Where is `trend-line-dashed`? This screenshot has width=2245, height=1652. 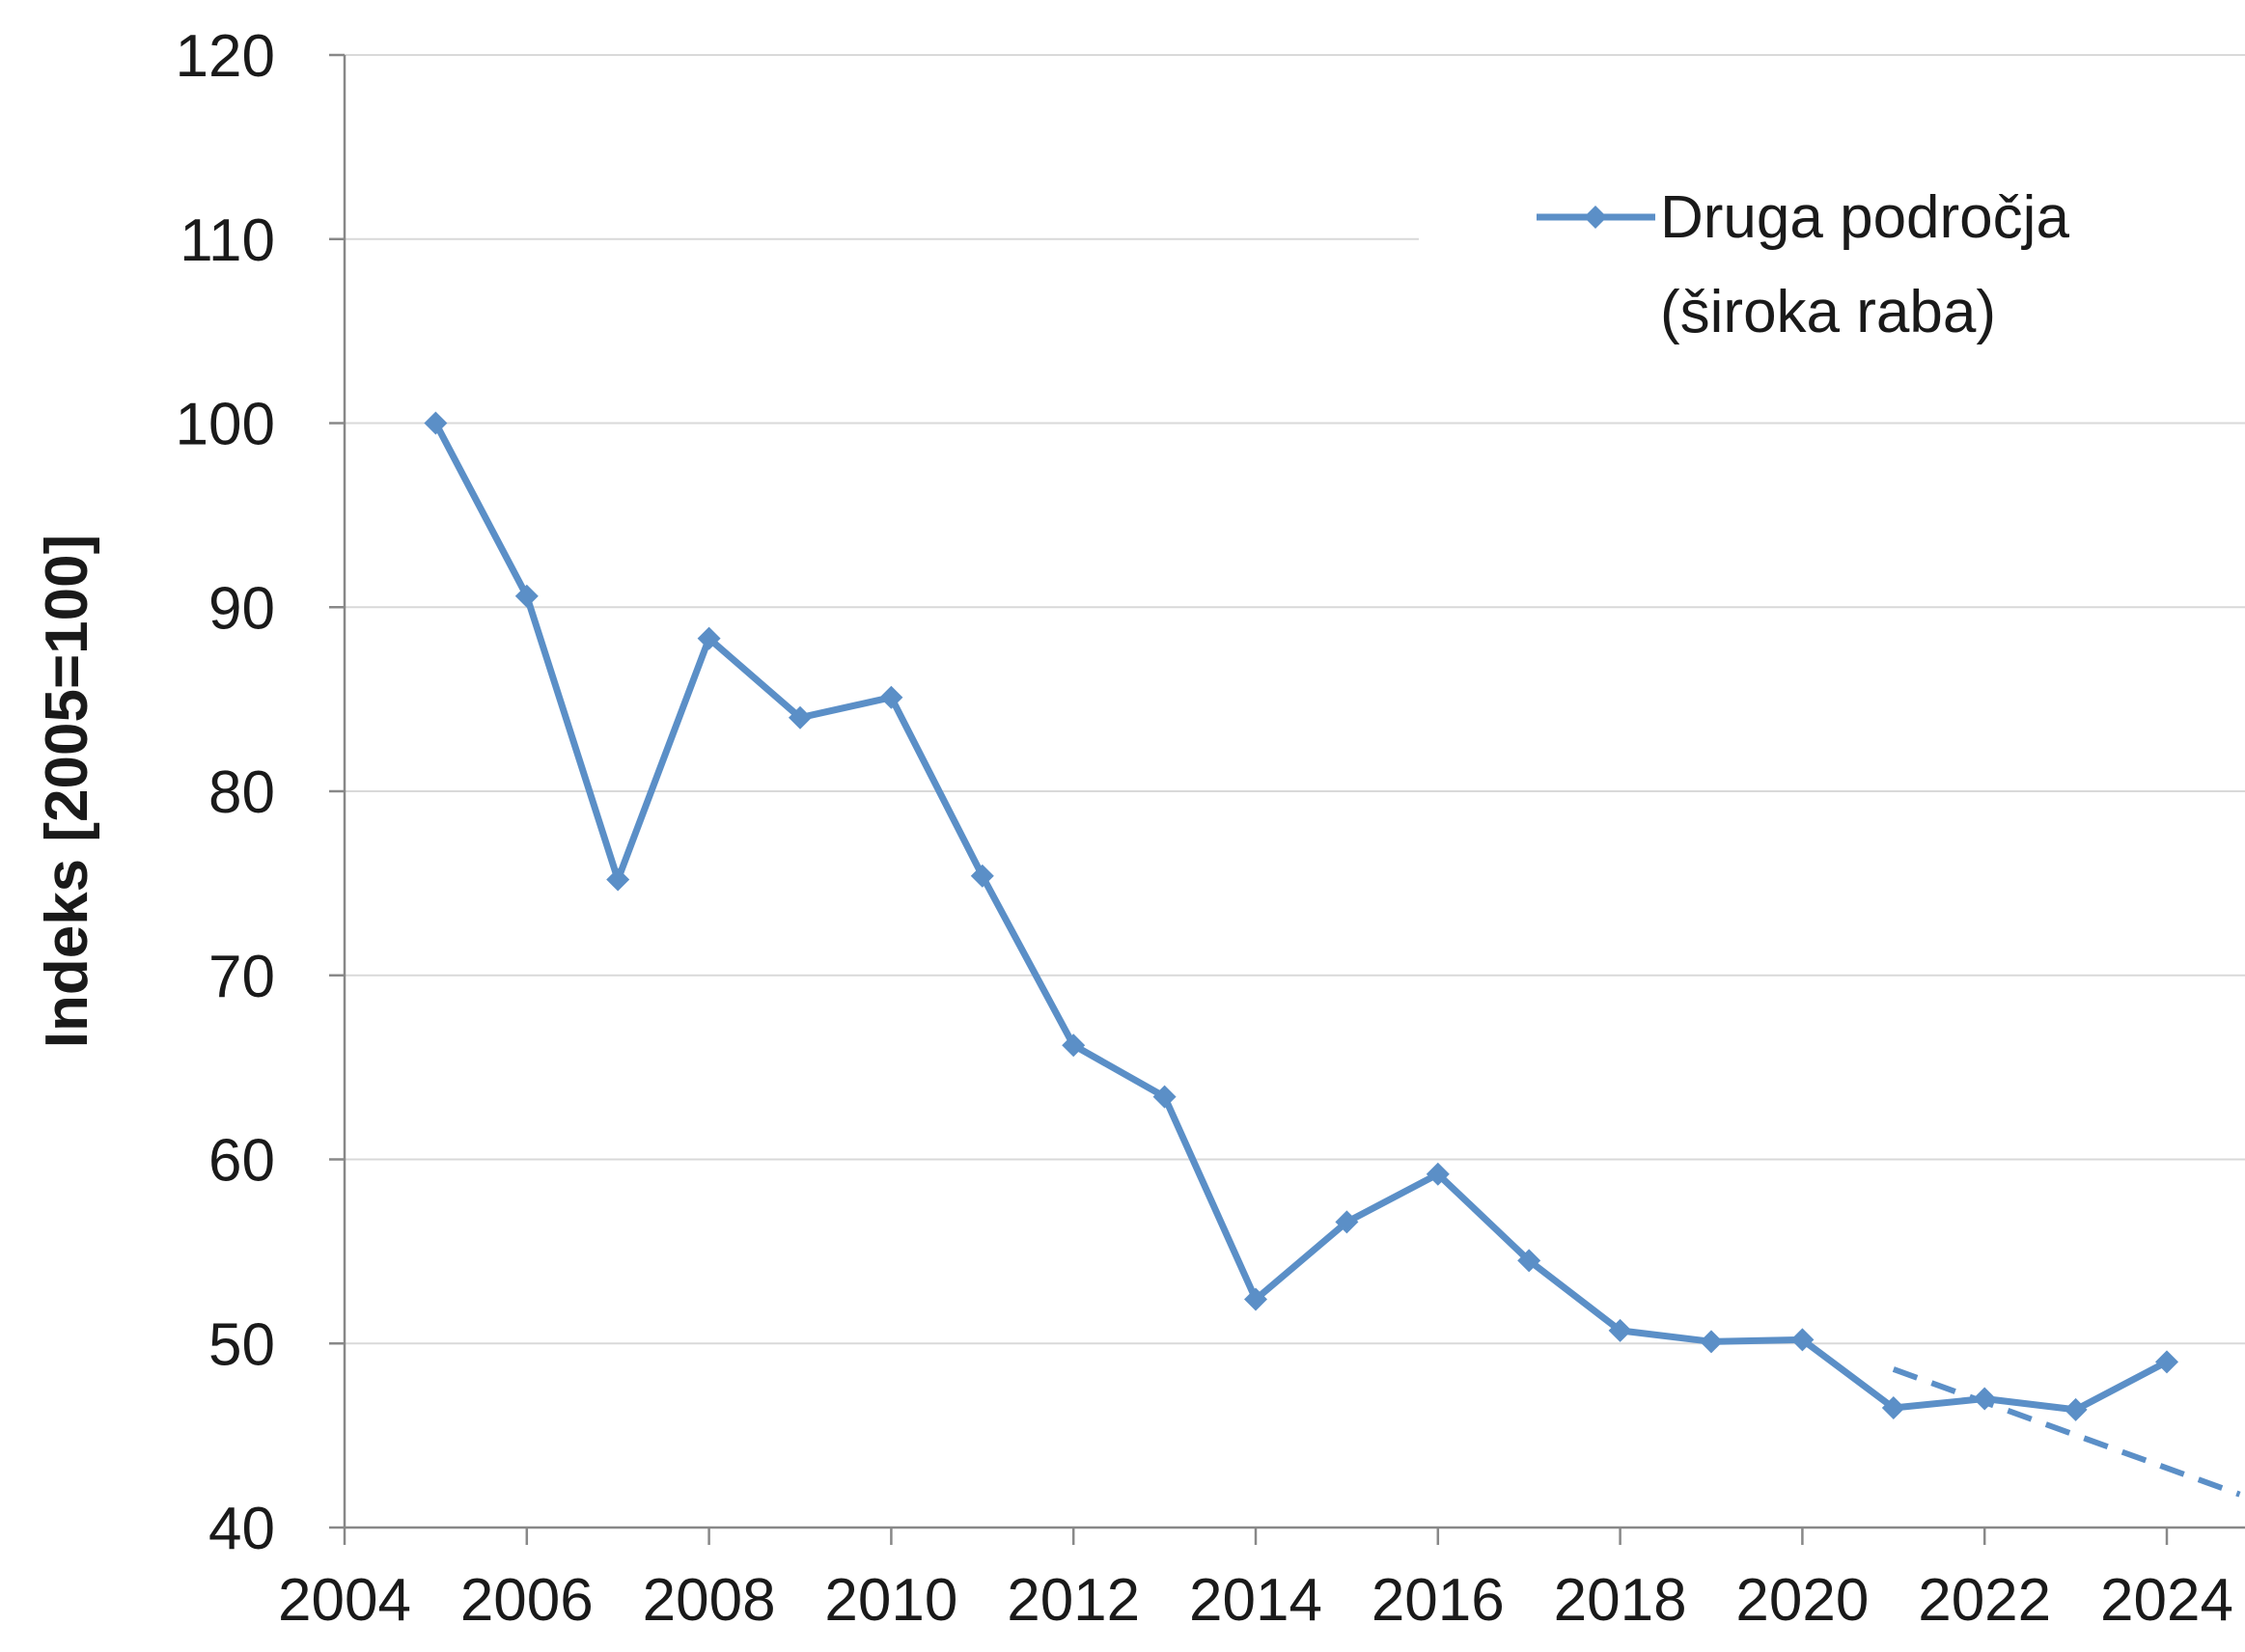
trend-line-dashed is located at coordinates (2067, 1432).